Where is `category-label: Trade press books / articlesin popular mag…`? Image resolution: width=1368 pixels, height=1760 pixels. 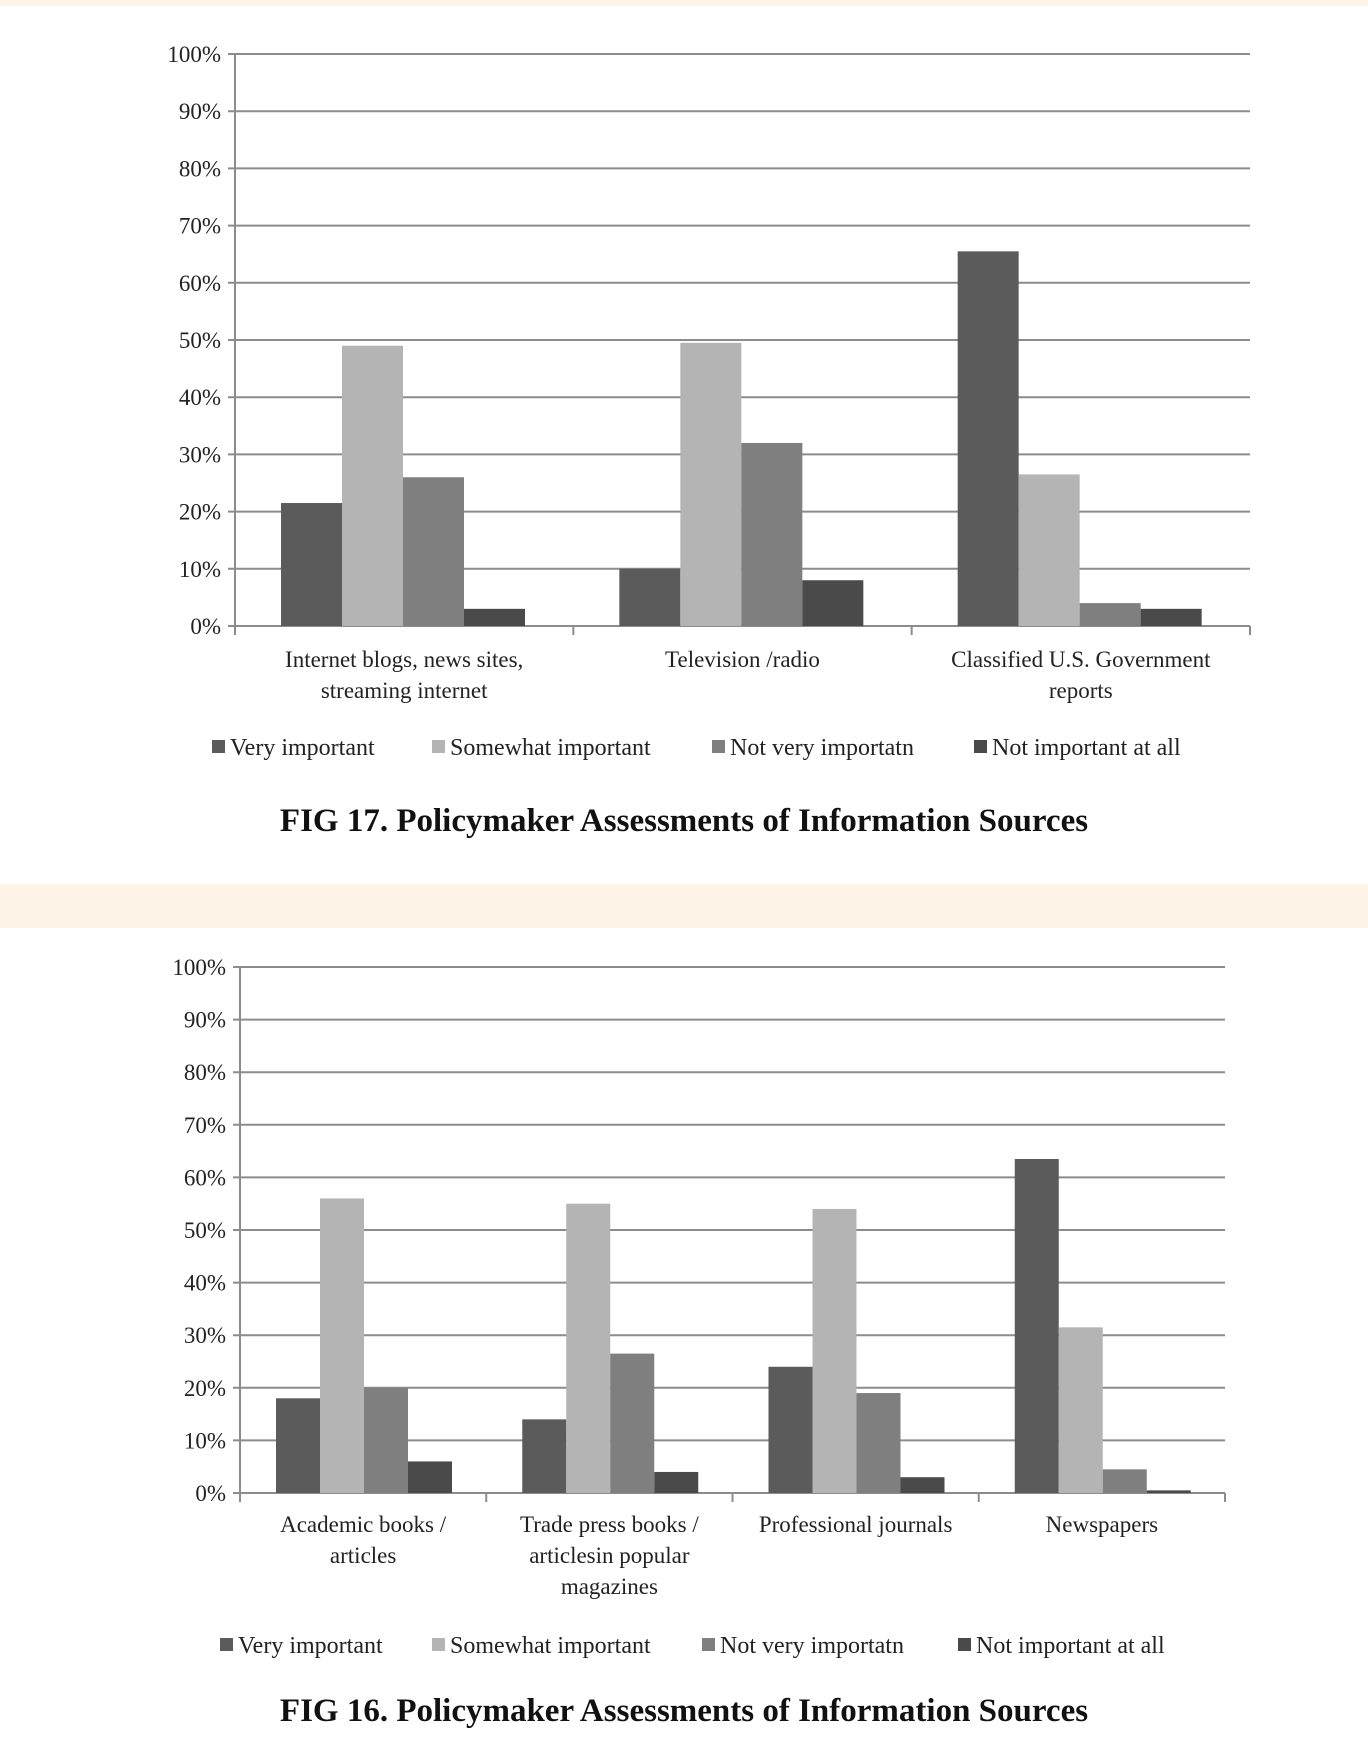 category-label: Trade press books / articlesin popular mag… is located at coordinates (609, 1555).